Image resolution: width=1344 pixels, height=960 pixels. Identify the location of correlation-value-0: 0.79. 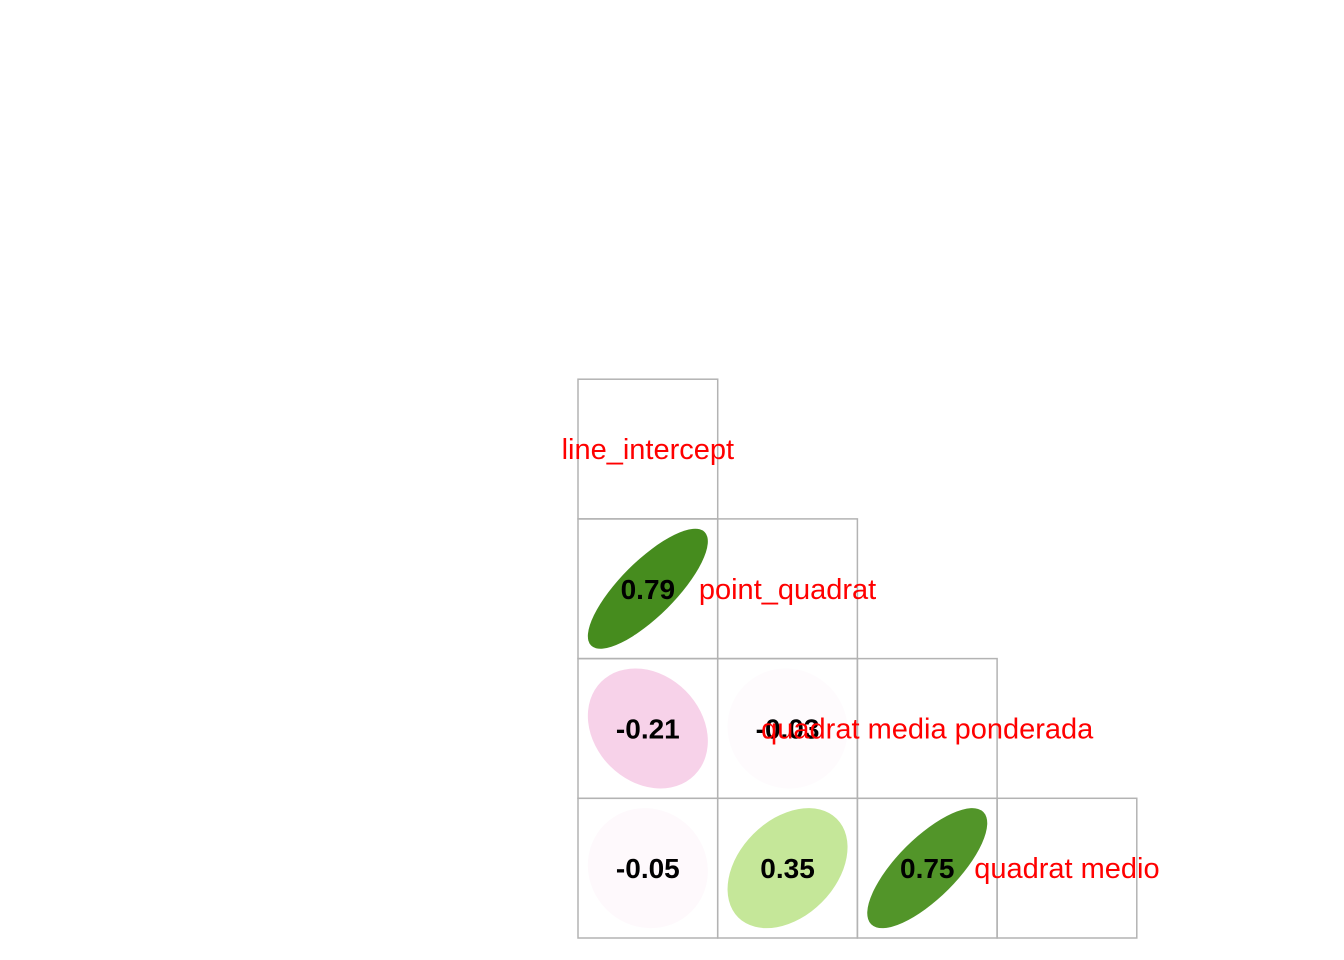
(648, 589).